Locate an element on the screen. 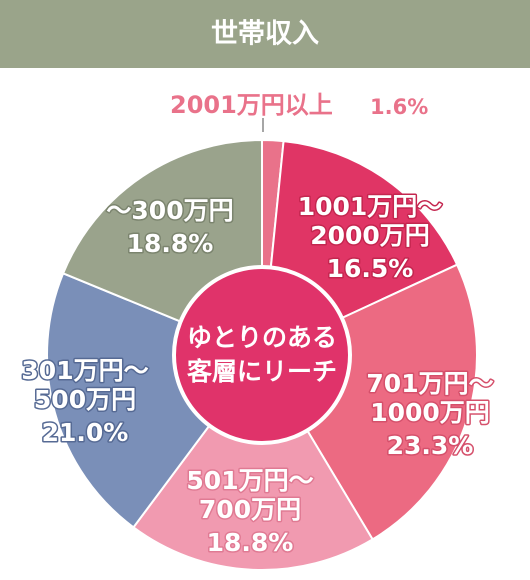 Image resolution: width=530 pixels, height=580 pixels. slice-label: 701万円〜 1000万円 is located at coordinates (429, 398).